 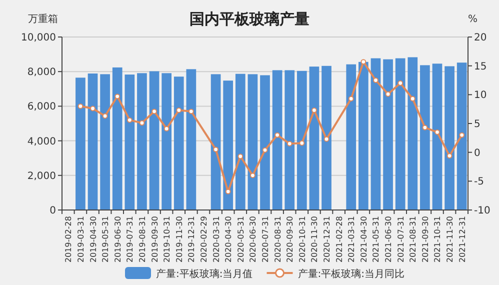 What do you see at coordinates (41, 142) in the screenshot?
I see `y-tick-label: 4,000` at bounding box center [41, 142].